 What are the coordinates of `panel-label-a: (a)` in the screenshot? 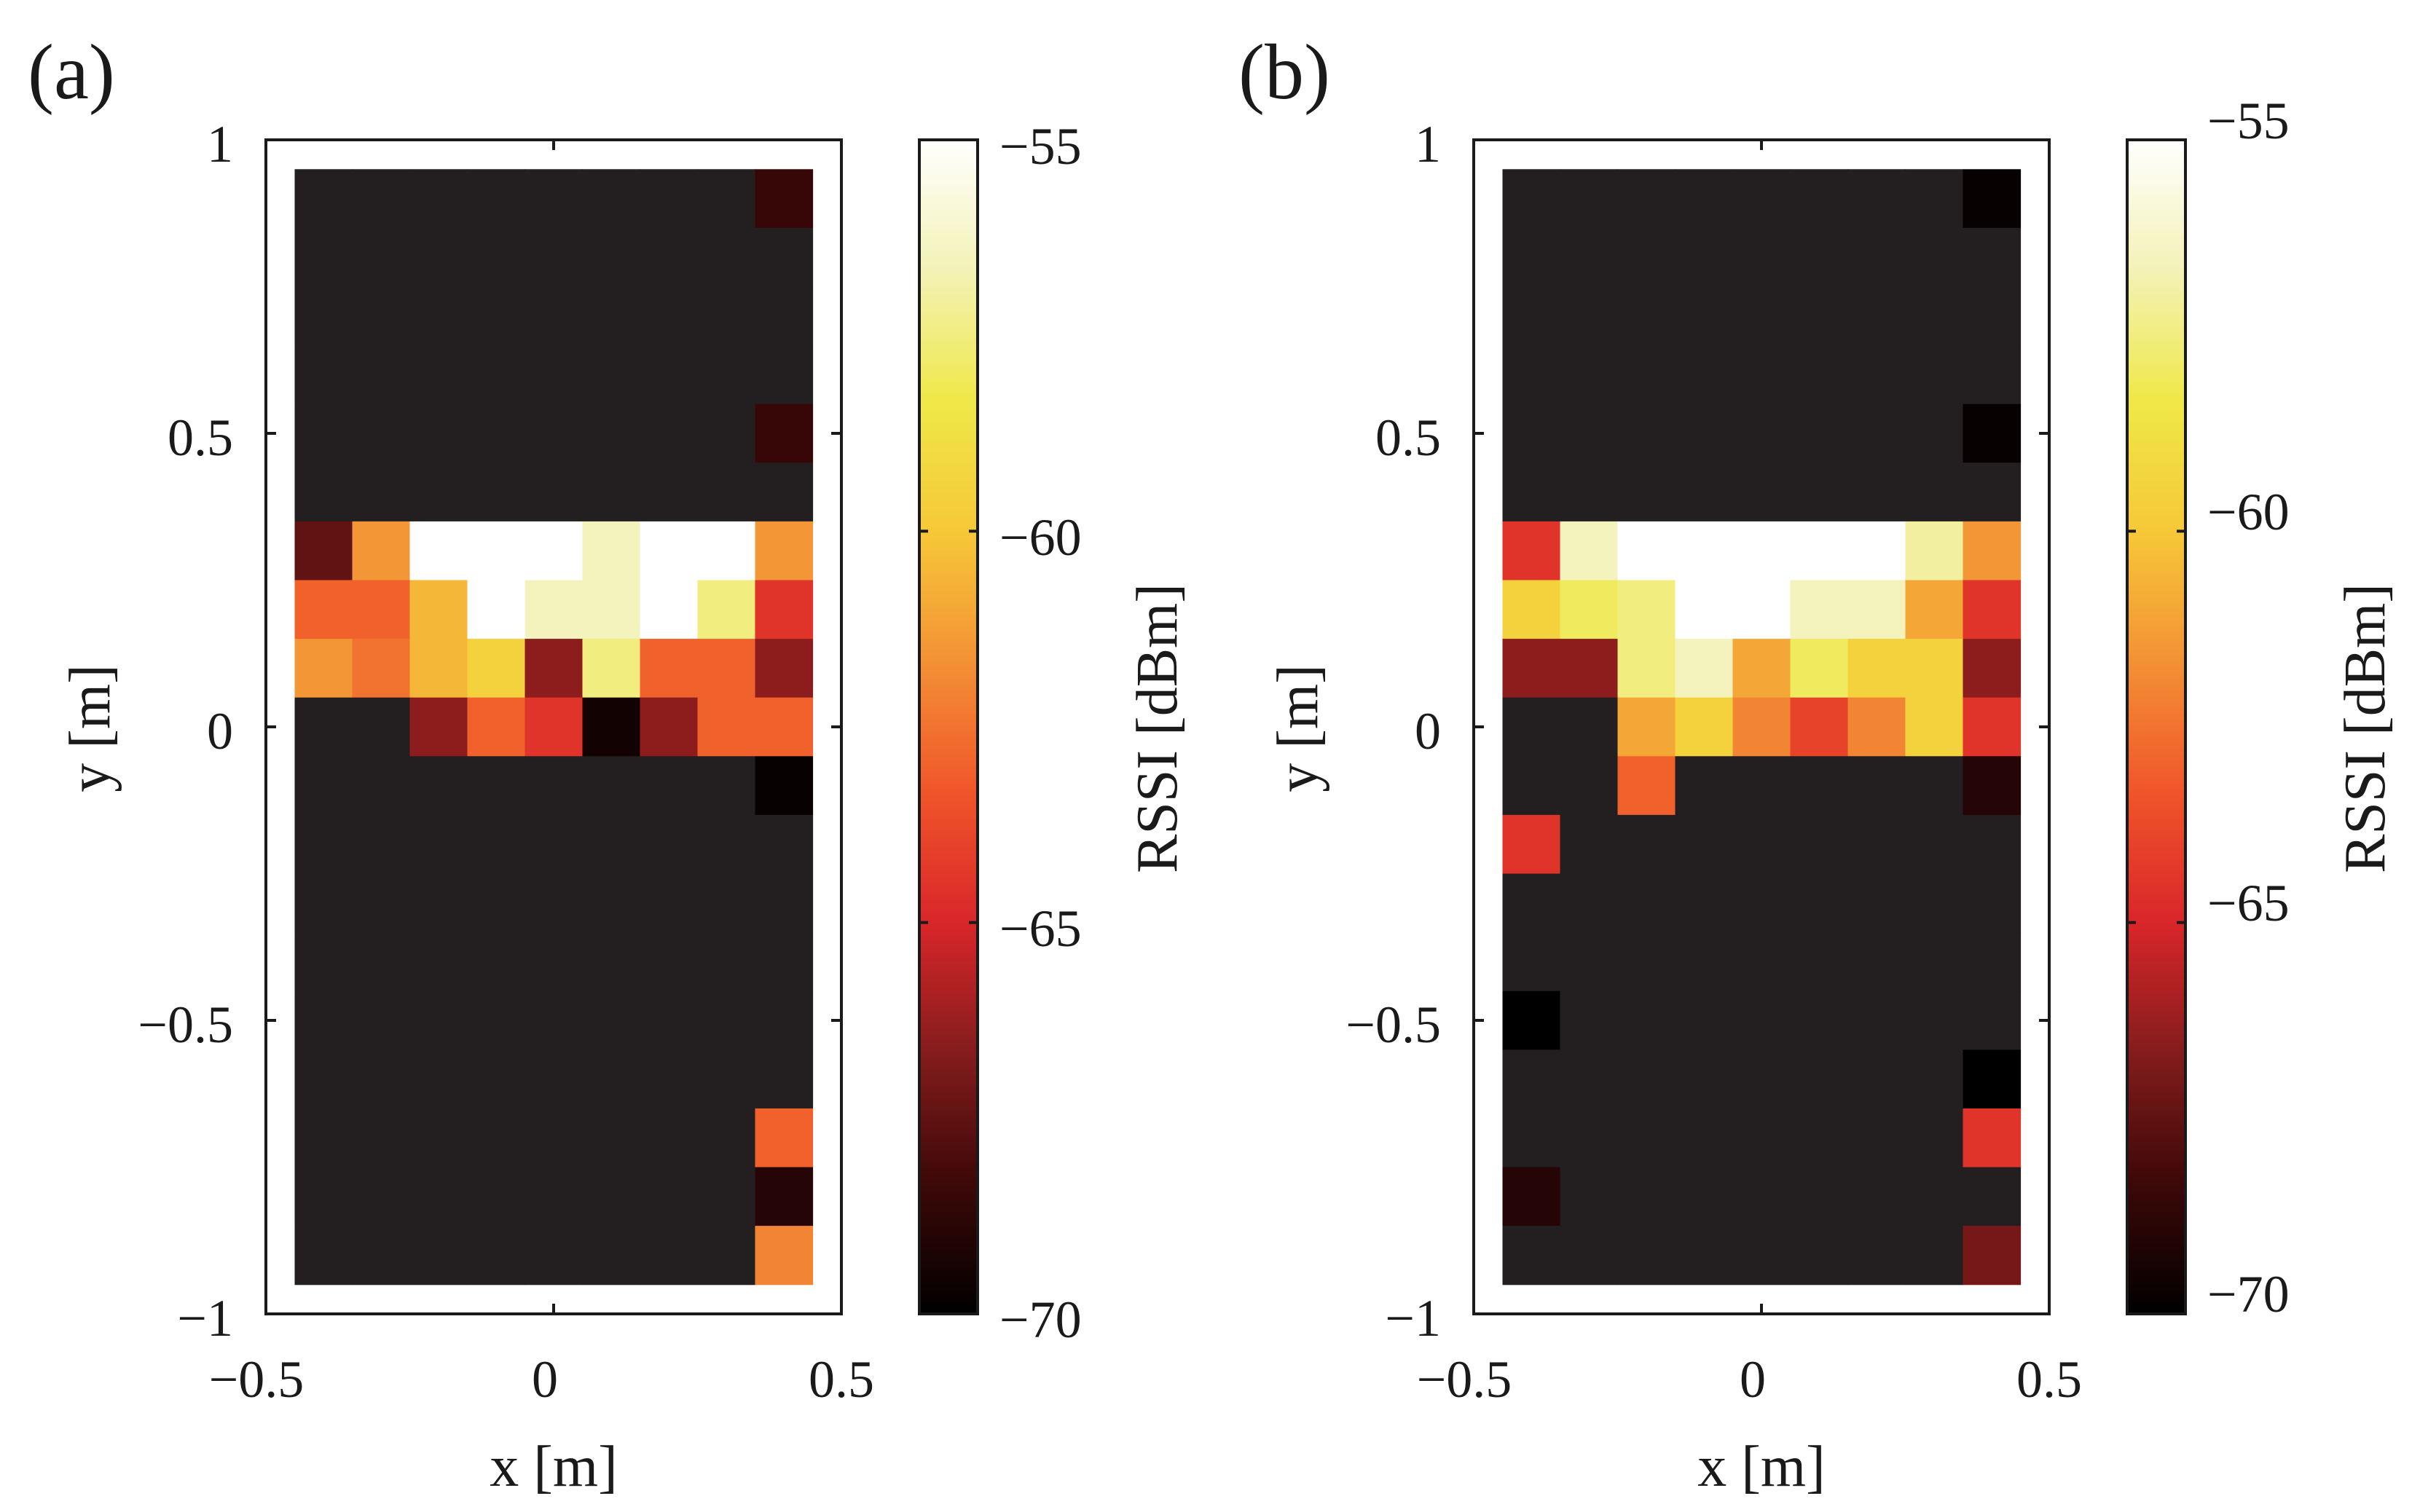 It's located at (71, 72).